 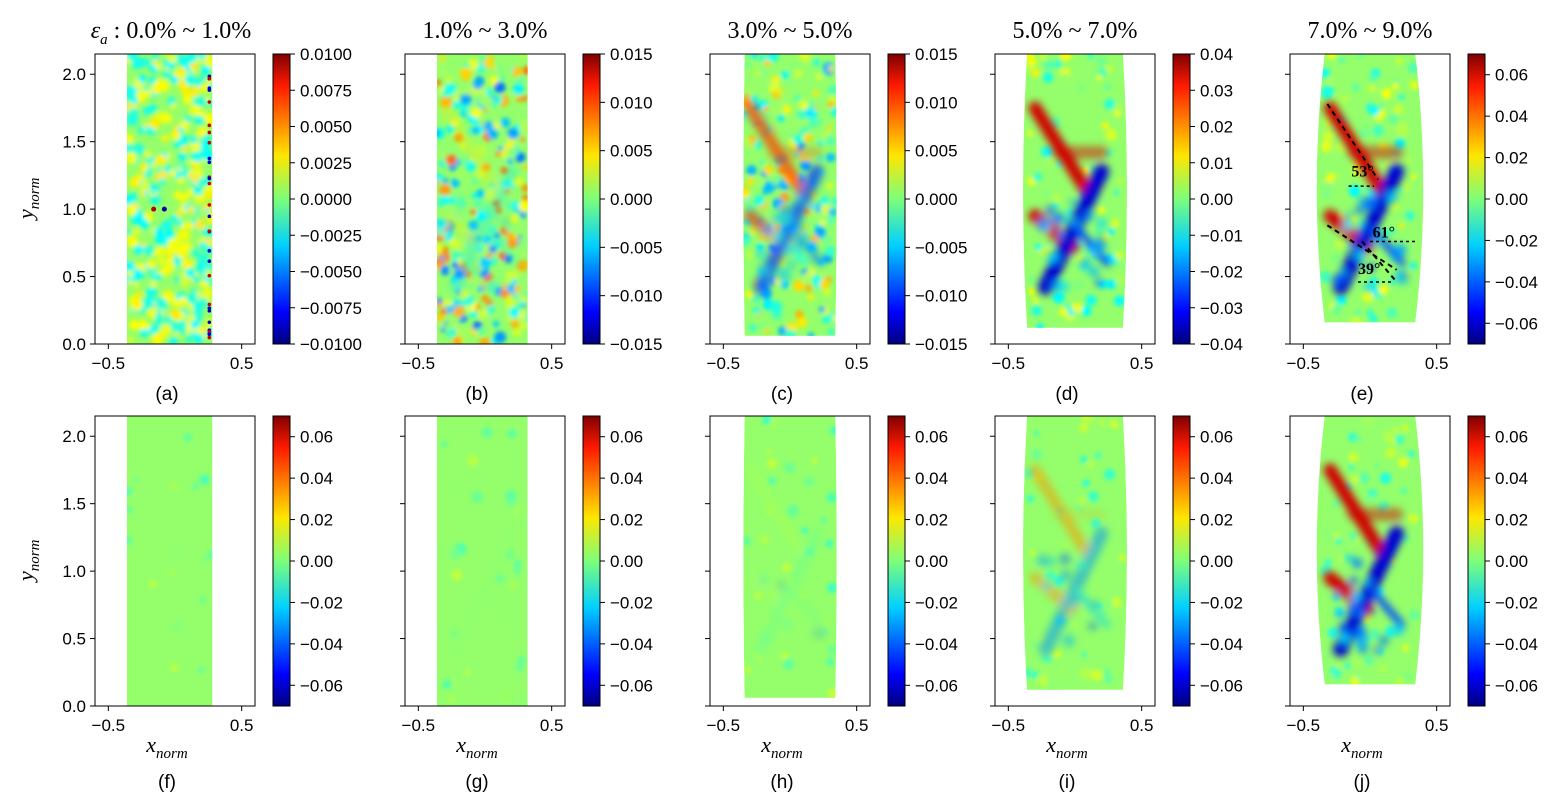 What do you see at coordinates (1216, 478) in the screenshot?
I see `colorbar-tick-label: 0.04` at bounding box center [1216, 478].